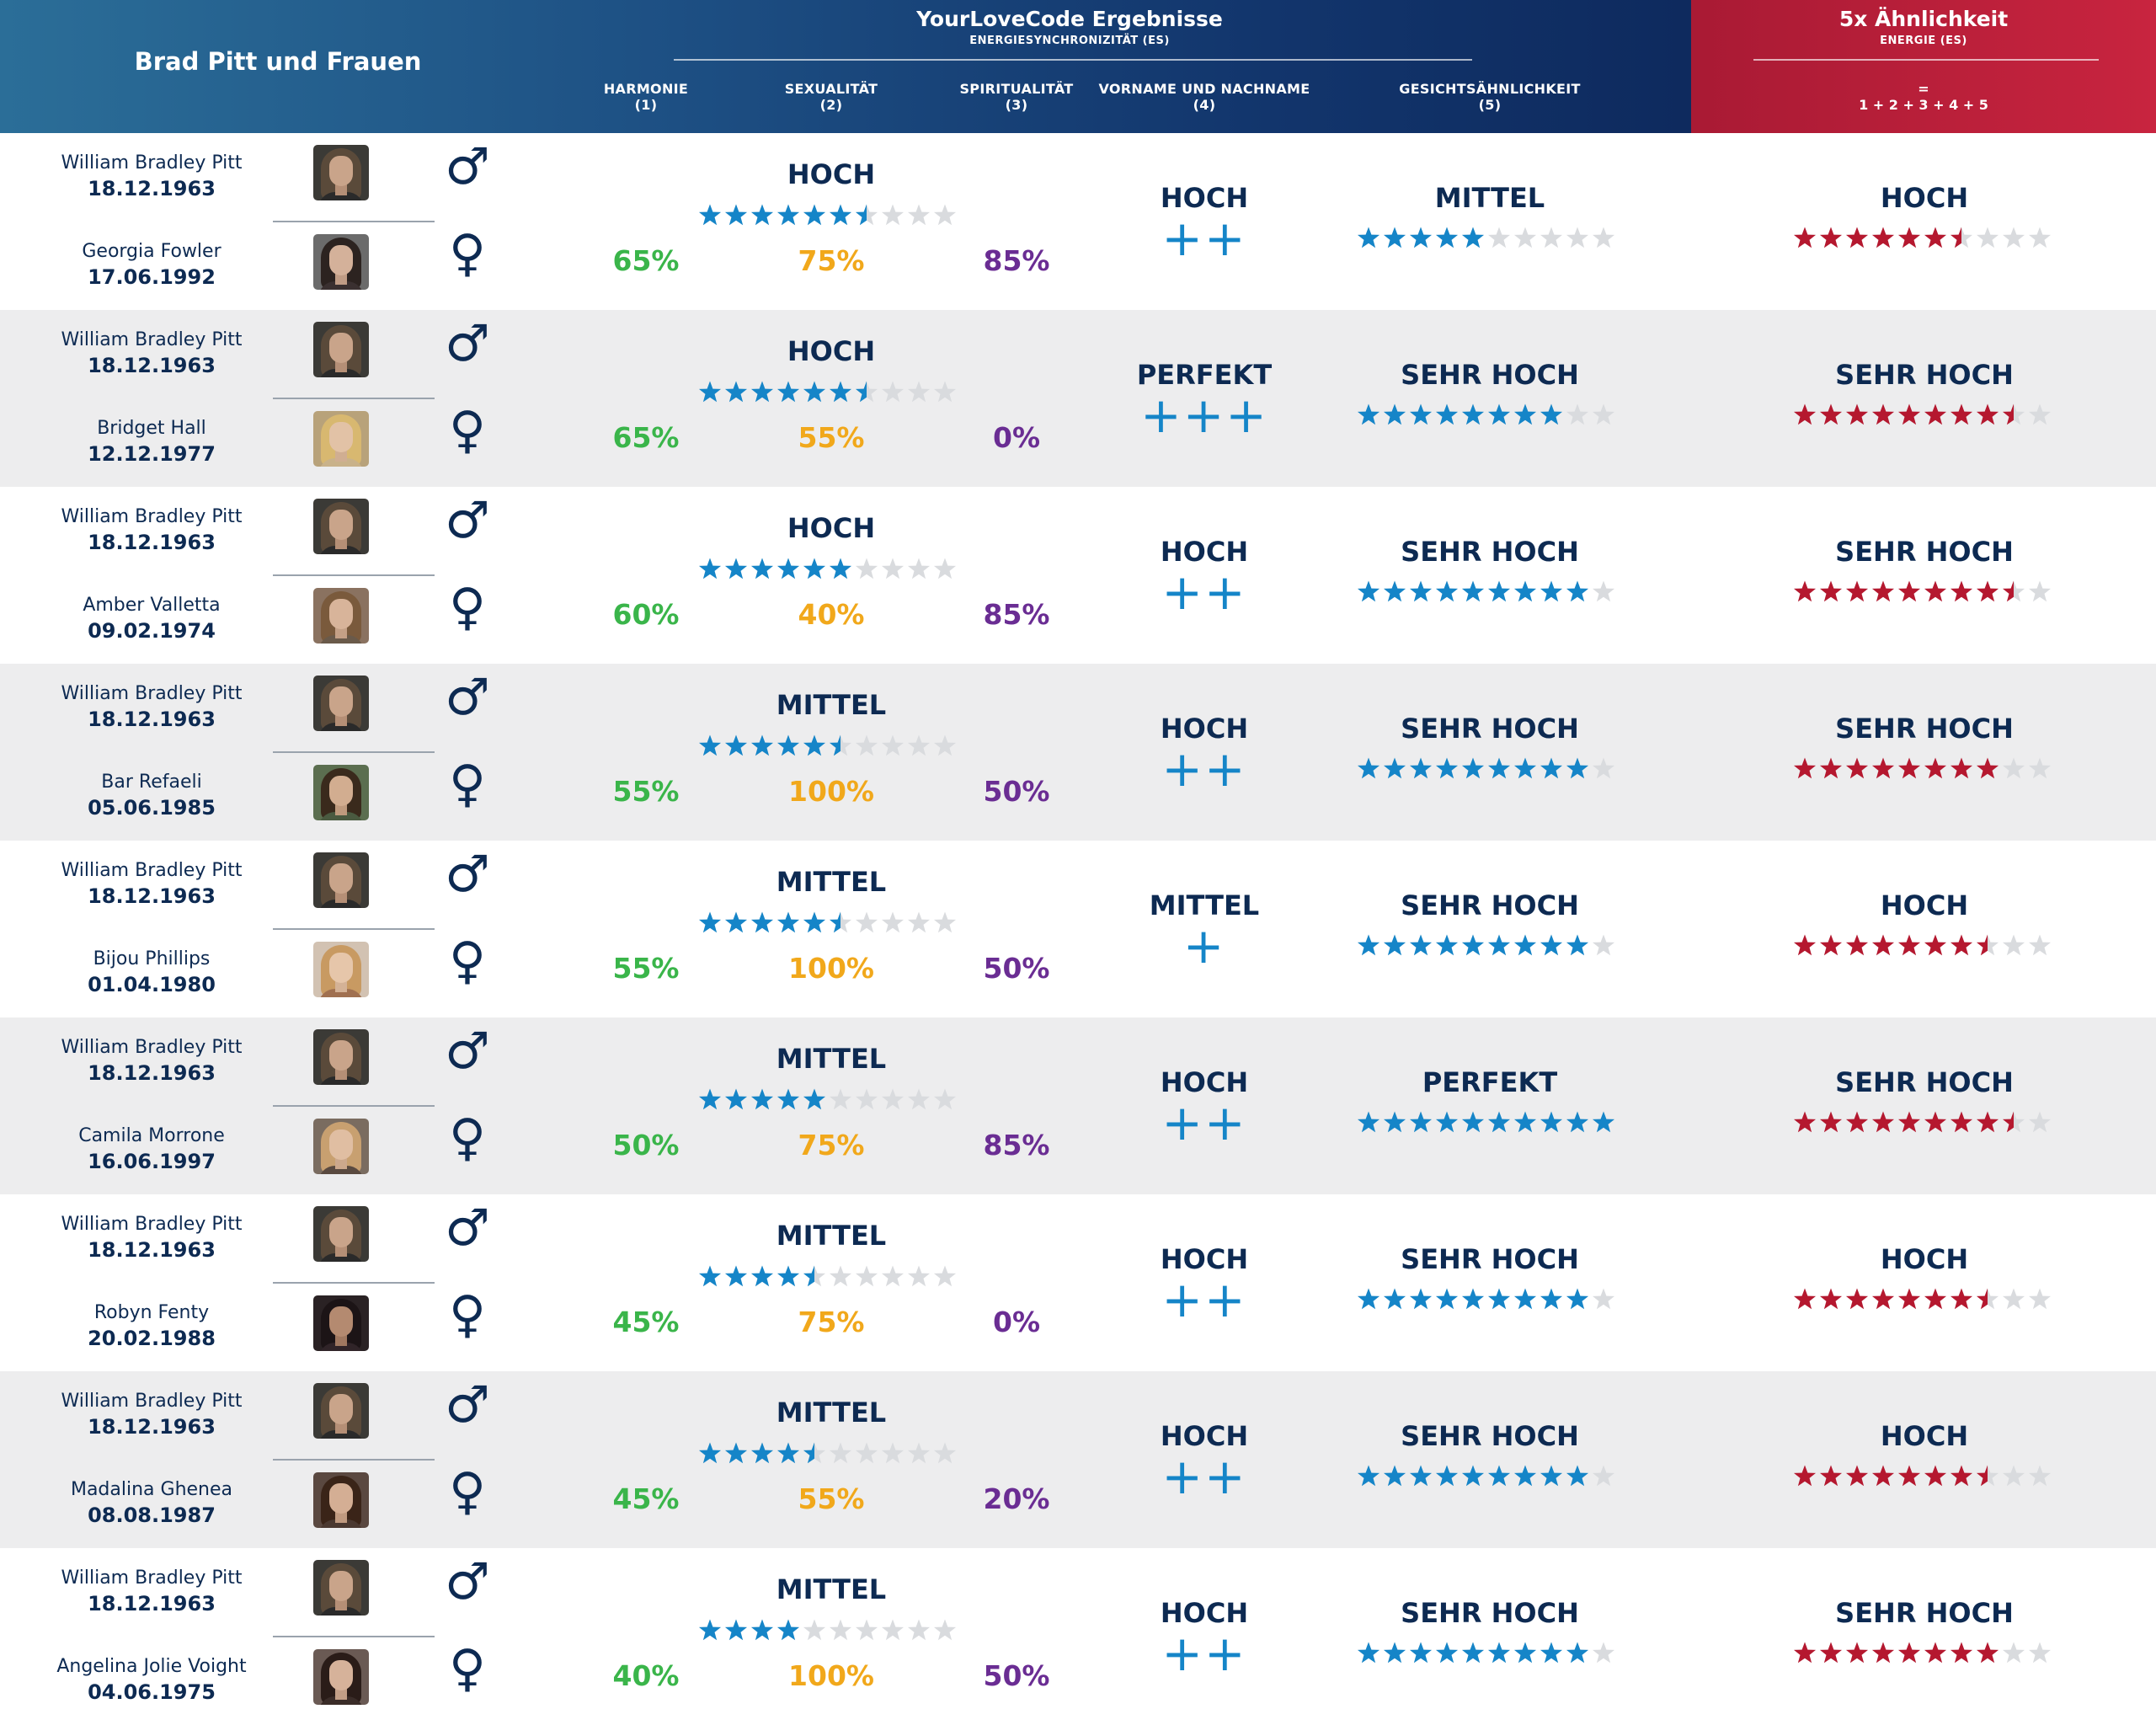  I want to click on sexuality-percent: 55%, so click(831, 1498).